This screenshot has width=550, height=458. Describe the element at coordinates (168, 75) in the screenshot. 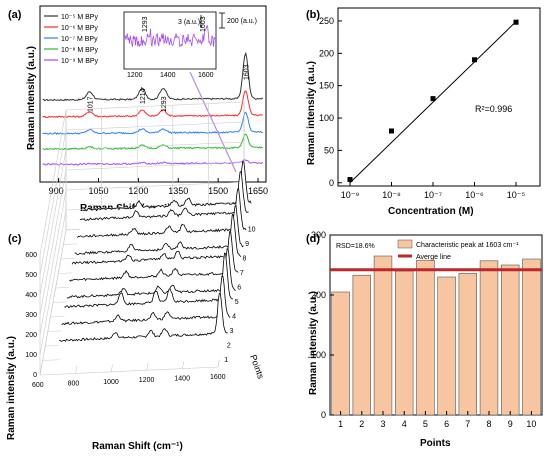

I see `inset-xtick-1400: 1400` at that location.